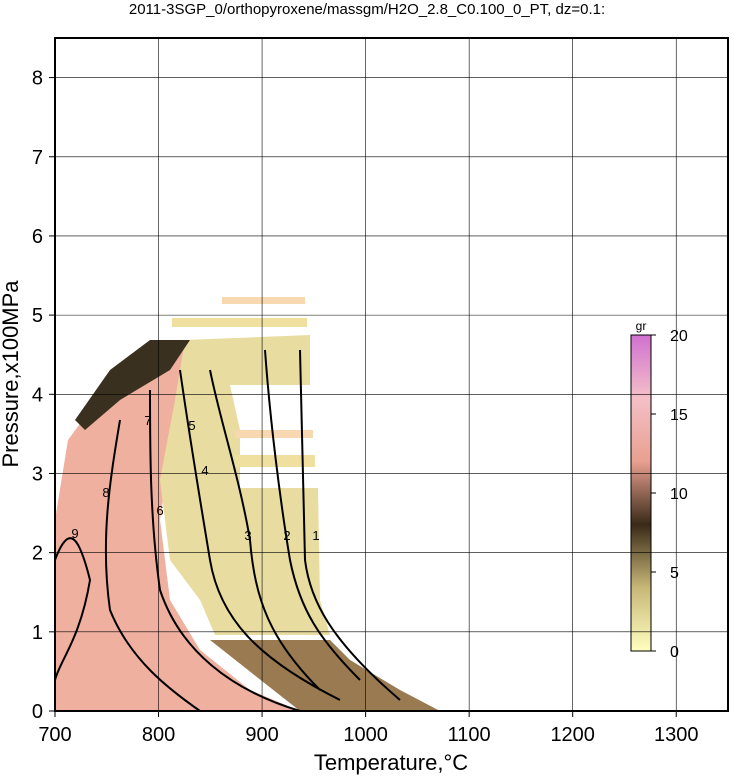  What do you see at coordinates (11, 374) in the screenshot?
I see `y-axis-label: Pressure,x100MPa` at bounding box center [11, 374].